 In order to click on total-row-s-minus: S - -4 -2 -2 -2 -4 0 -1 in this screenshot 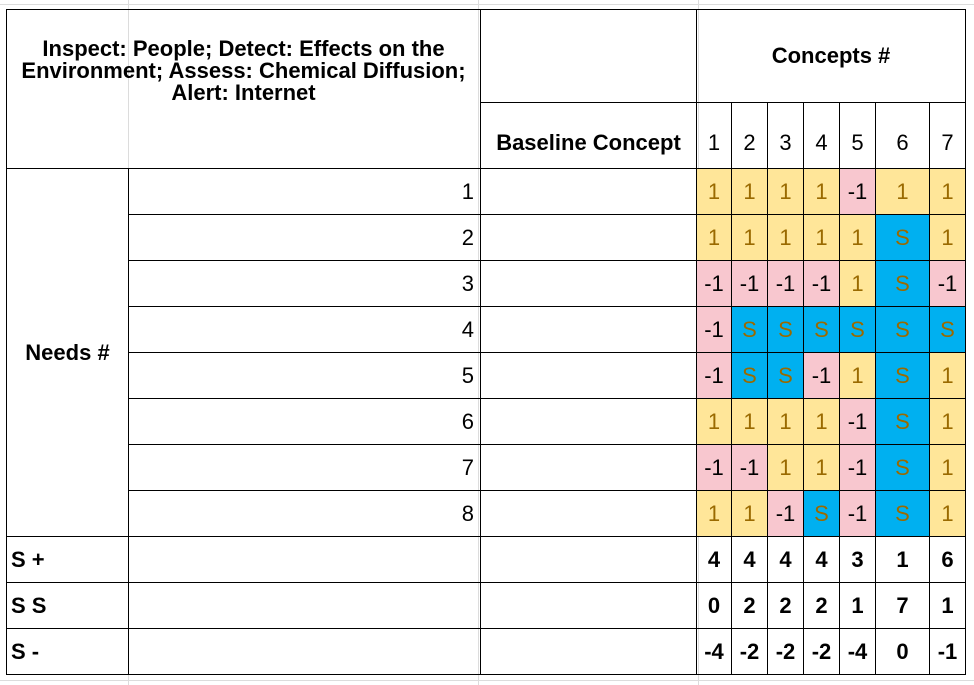, I will do `click(486, 651)`.